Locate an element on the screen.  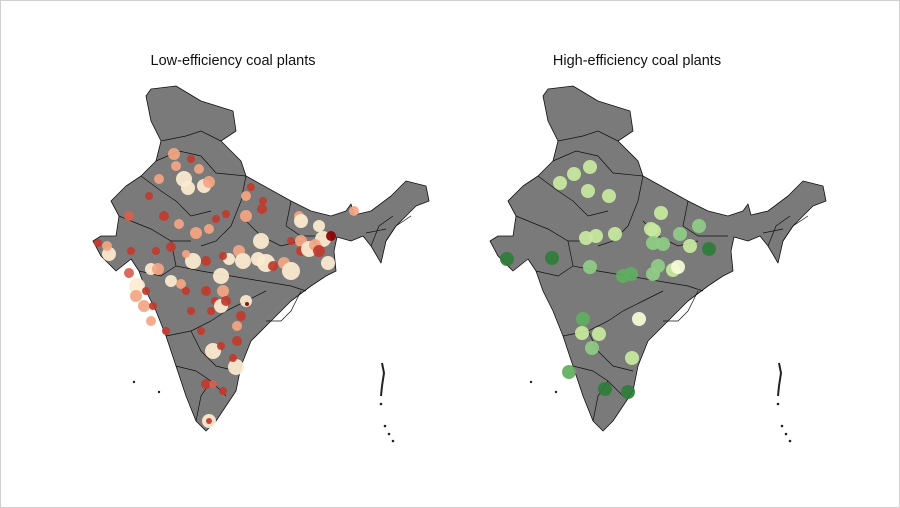
right-map-title: High-efficiency coal plants is located at coordinates (637, 61).